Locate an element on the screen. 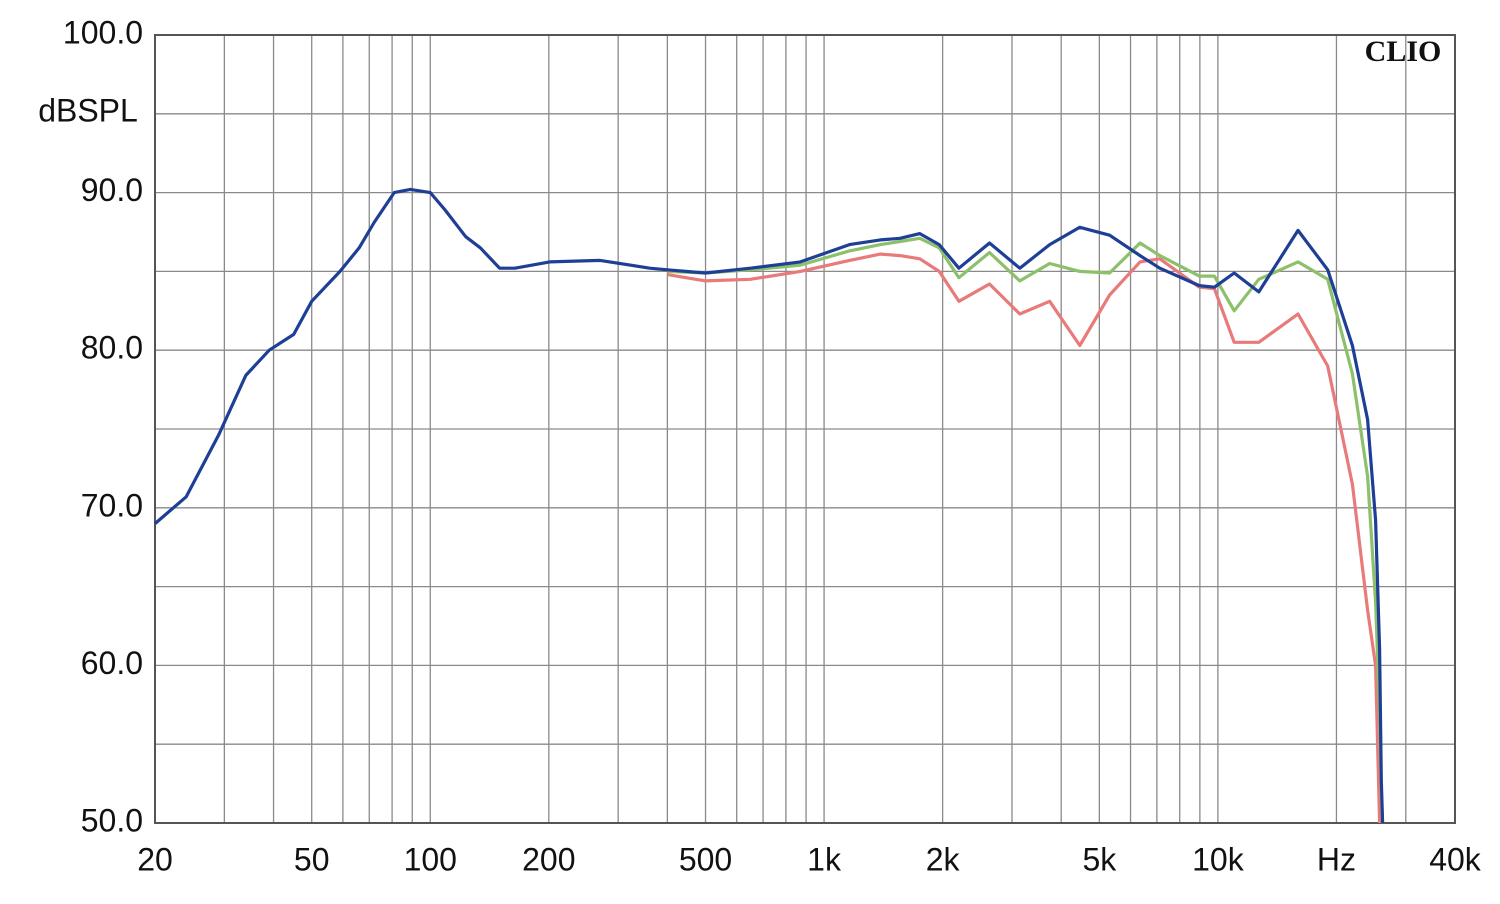 This screenshot has width=1500, height=904. annotation: CLIO is located at coordinates (1403, 51).